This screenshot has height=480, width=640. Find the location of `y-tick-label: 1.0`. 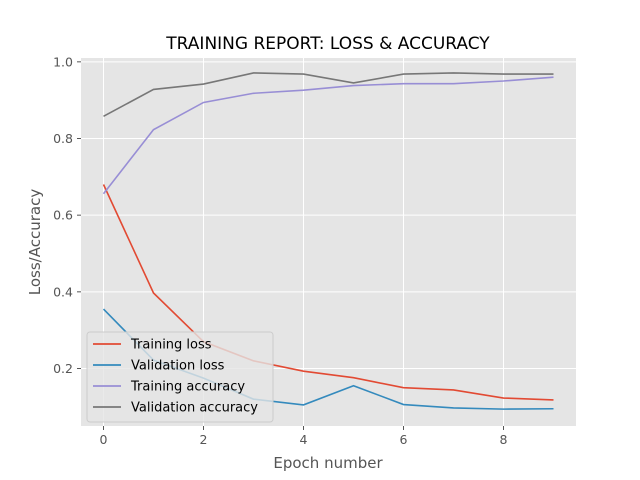

y-tick-label: 1.0 is located at coordinates (63, 61).